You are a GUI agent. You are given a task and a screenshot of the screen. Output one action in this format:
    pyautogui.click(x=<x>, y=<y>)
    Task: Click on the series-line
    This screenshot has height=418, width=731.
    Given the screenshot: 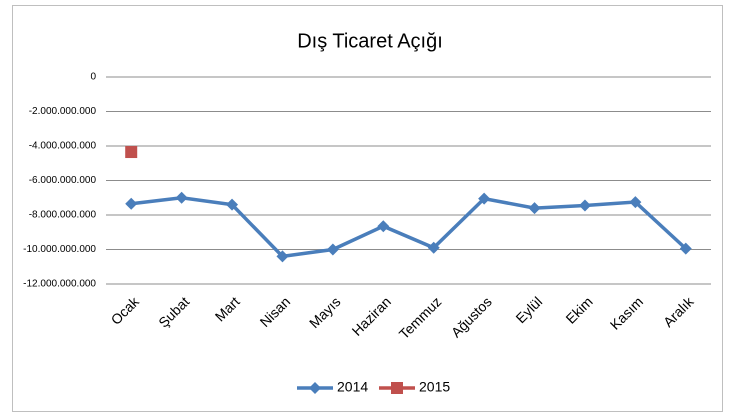 What is the action you would take?
    pyautogui.click(x=409, y=227)
    